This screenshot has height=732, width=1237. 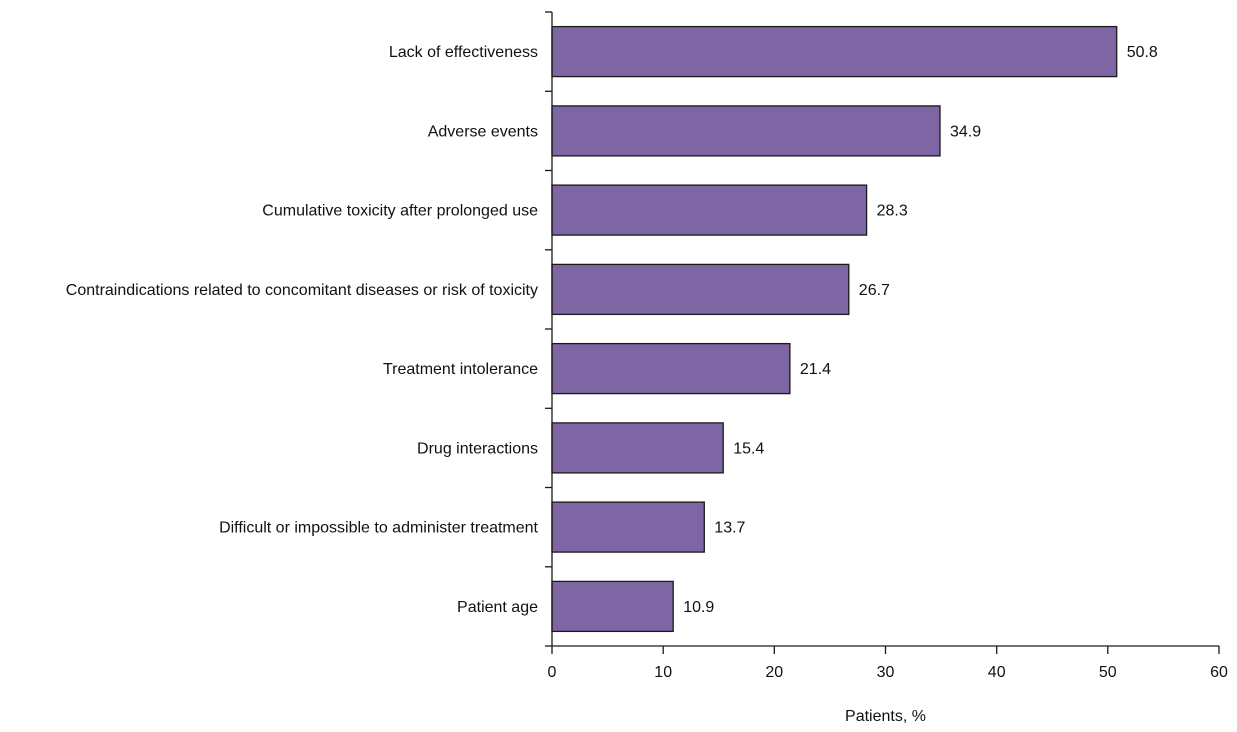 What do you see at coordinates (729, 528) in the screenshot?
I see `value-label: 13.7` at bounding box center [729, 528].